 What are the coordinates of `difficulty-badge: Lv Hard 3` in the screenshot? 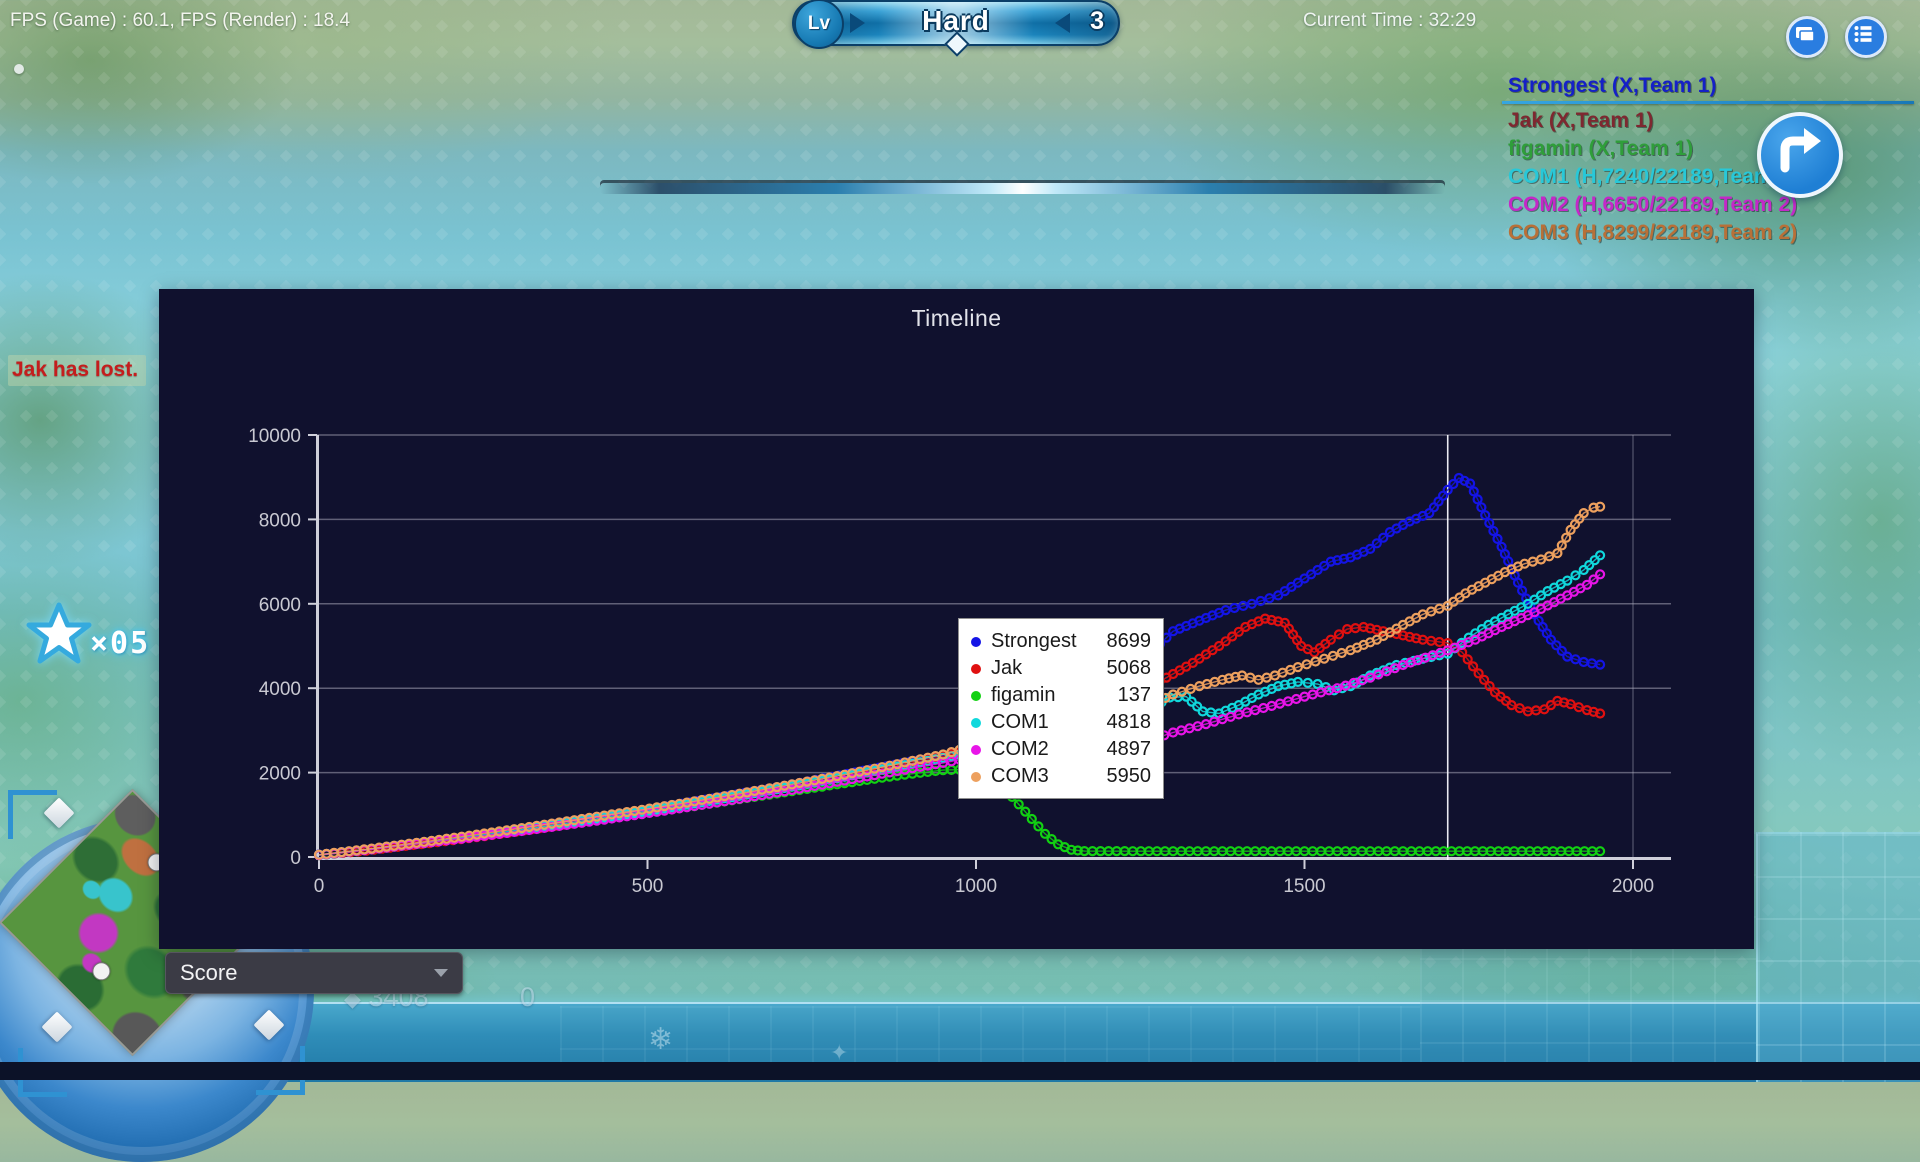 It's located at (956, 28).